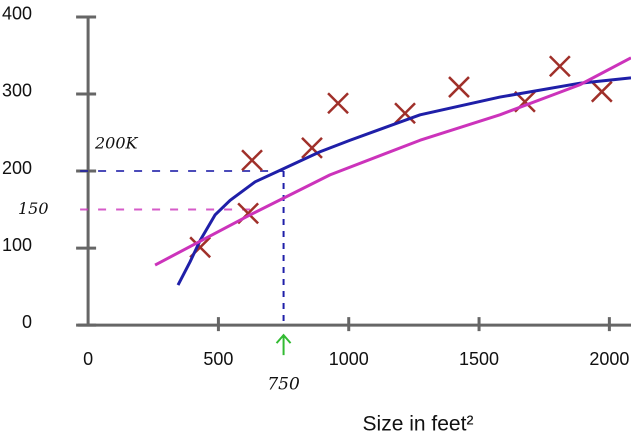  I want to click on x-tick-label: 2000, so click(609, 359).